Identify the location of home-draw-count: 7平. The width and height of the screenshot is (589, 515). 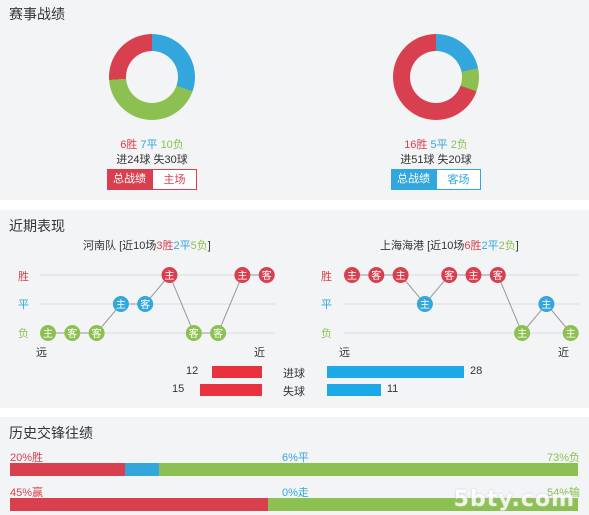
(149, 145).